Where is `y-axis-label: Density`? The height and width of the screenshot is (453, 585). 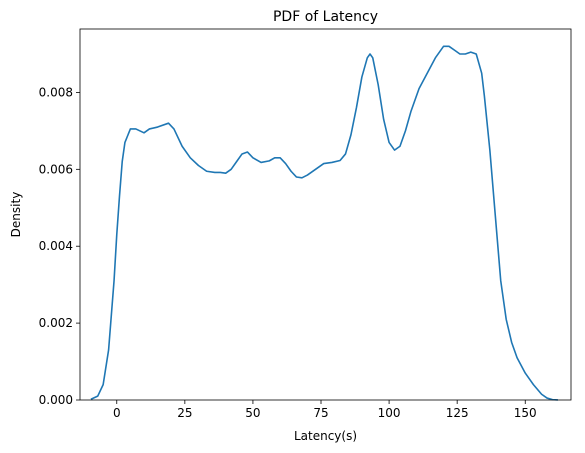 y-axis-label: Density is located at coordinates (16, 215).